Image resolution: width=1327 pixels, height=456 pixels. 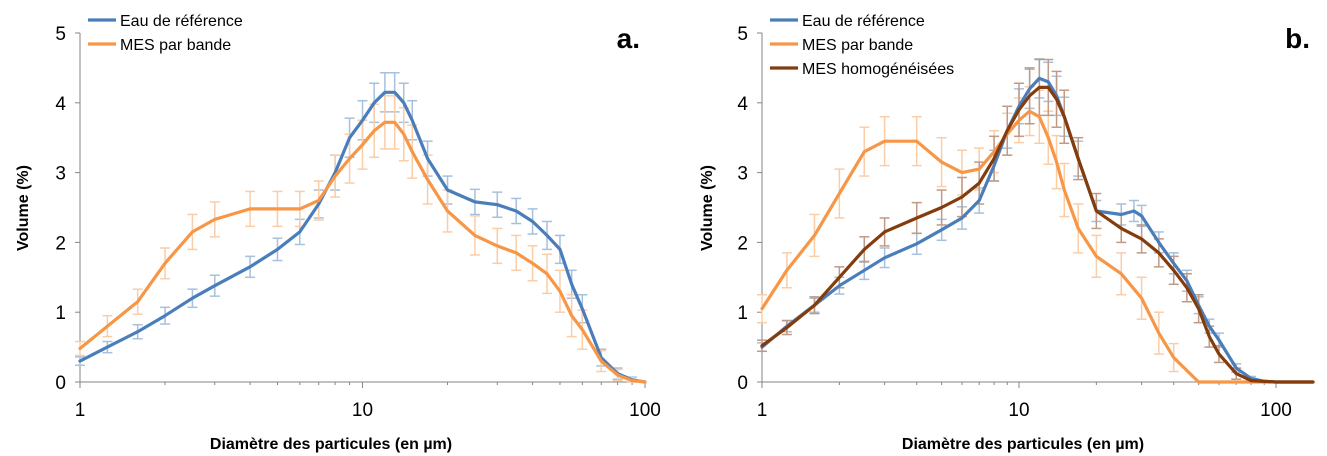 What do you see at coordinates (878, 69) in the screenshot?
I see `legend-label: MES homogénéisées` at bounding box center [878, 69].